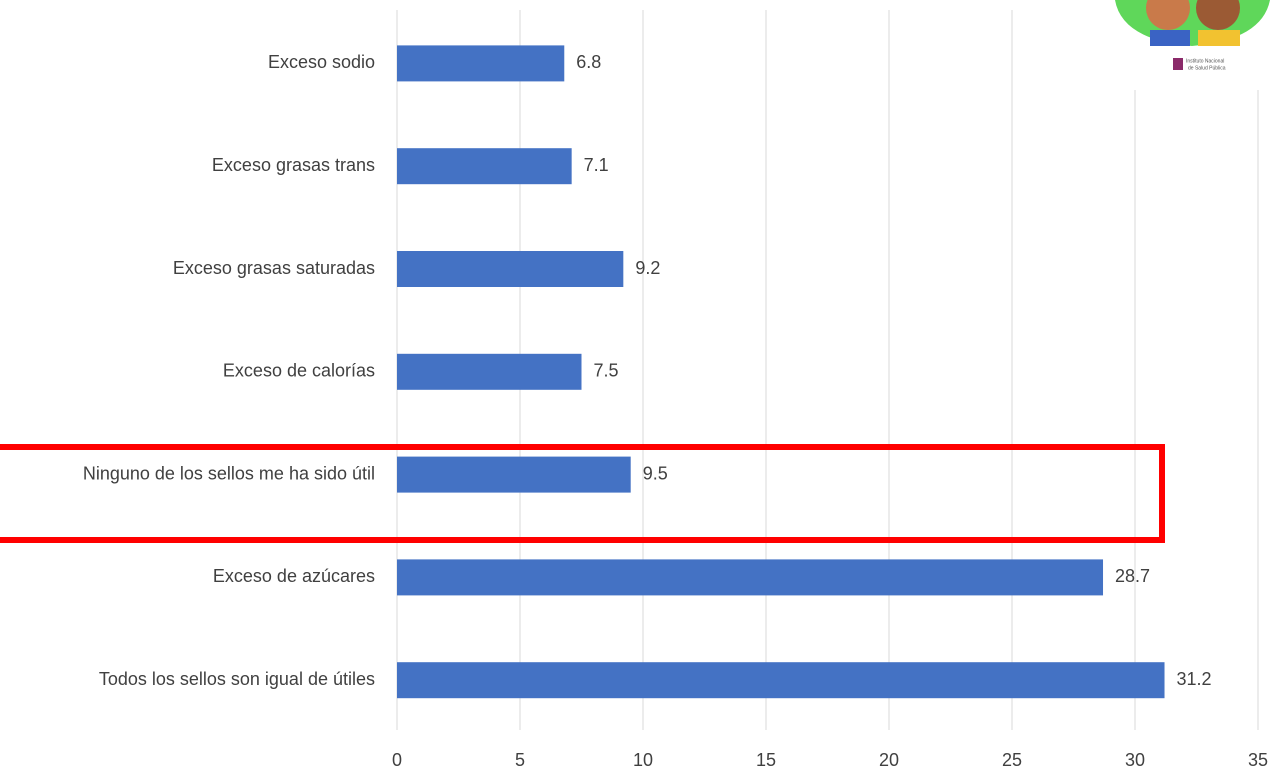  I want to click on data-label: 31.2, so click(1194, 679).